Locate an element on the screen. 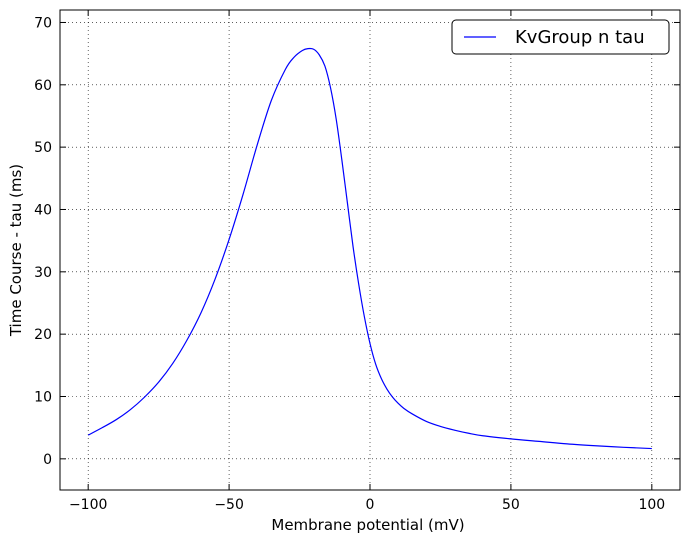 This screenshot has width=688, height=542. x-axis-label: Membrane potential (mV) is located at coordinates (367, 525).